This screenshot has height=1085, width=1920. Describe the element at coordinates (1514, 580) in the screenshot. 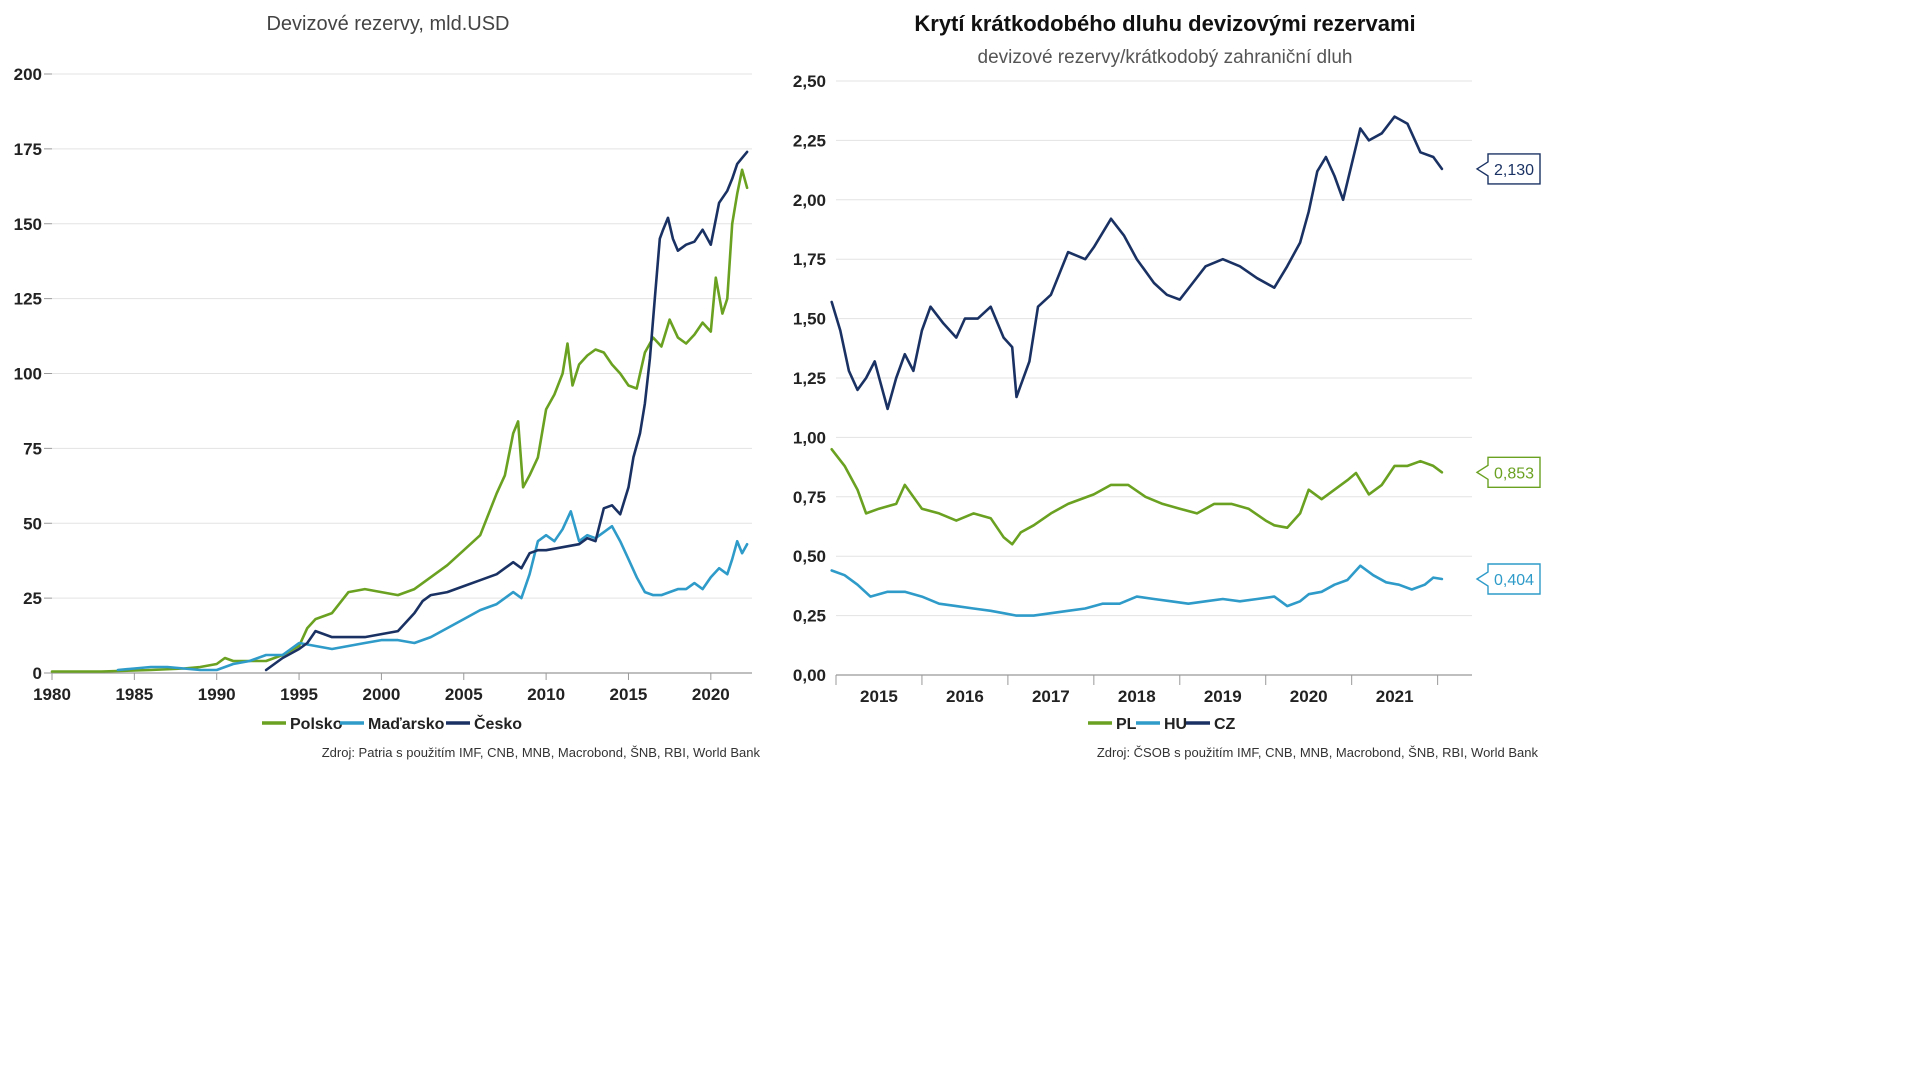

I see `end-value-label-hu: 0,404` at that location.